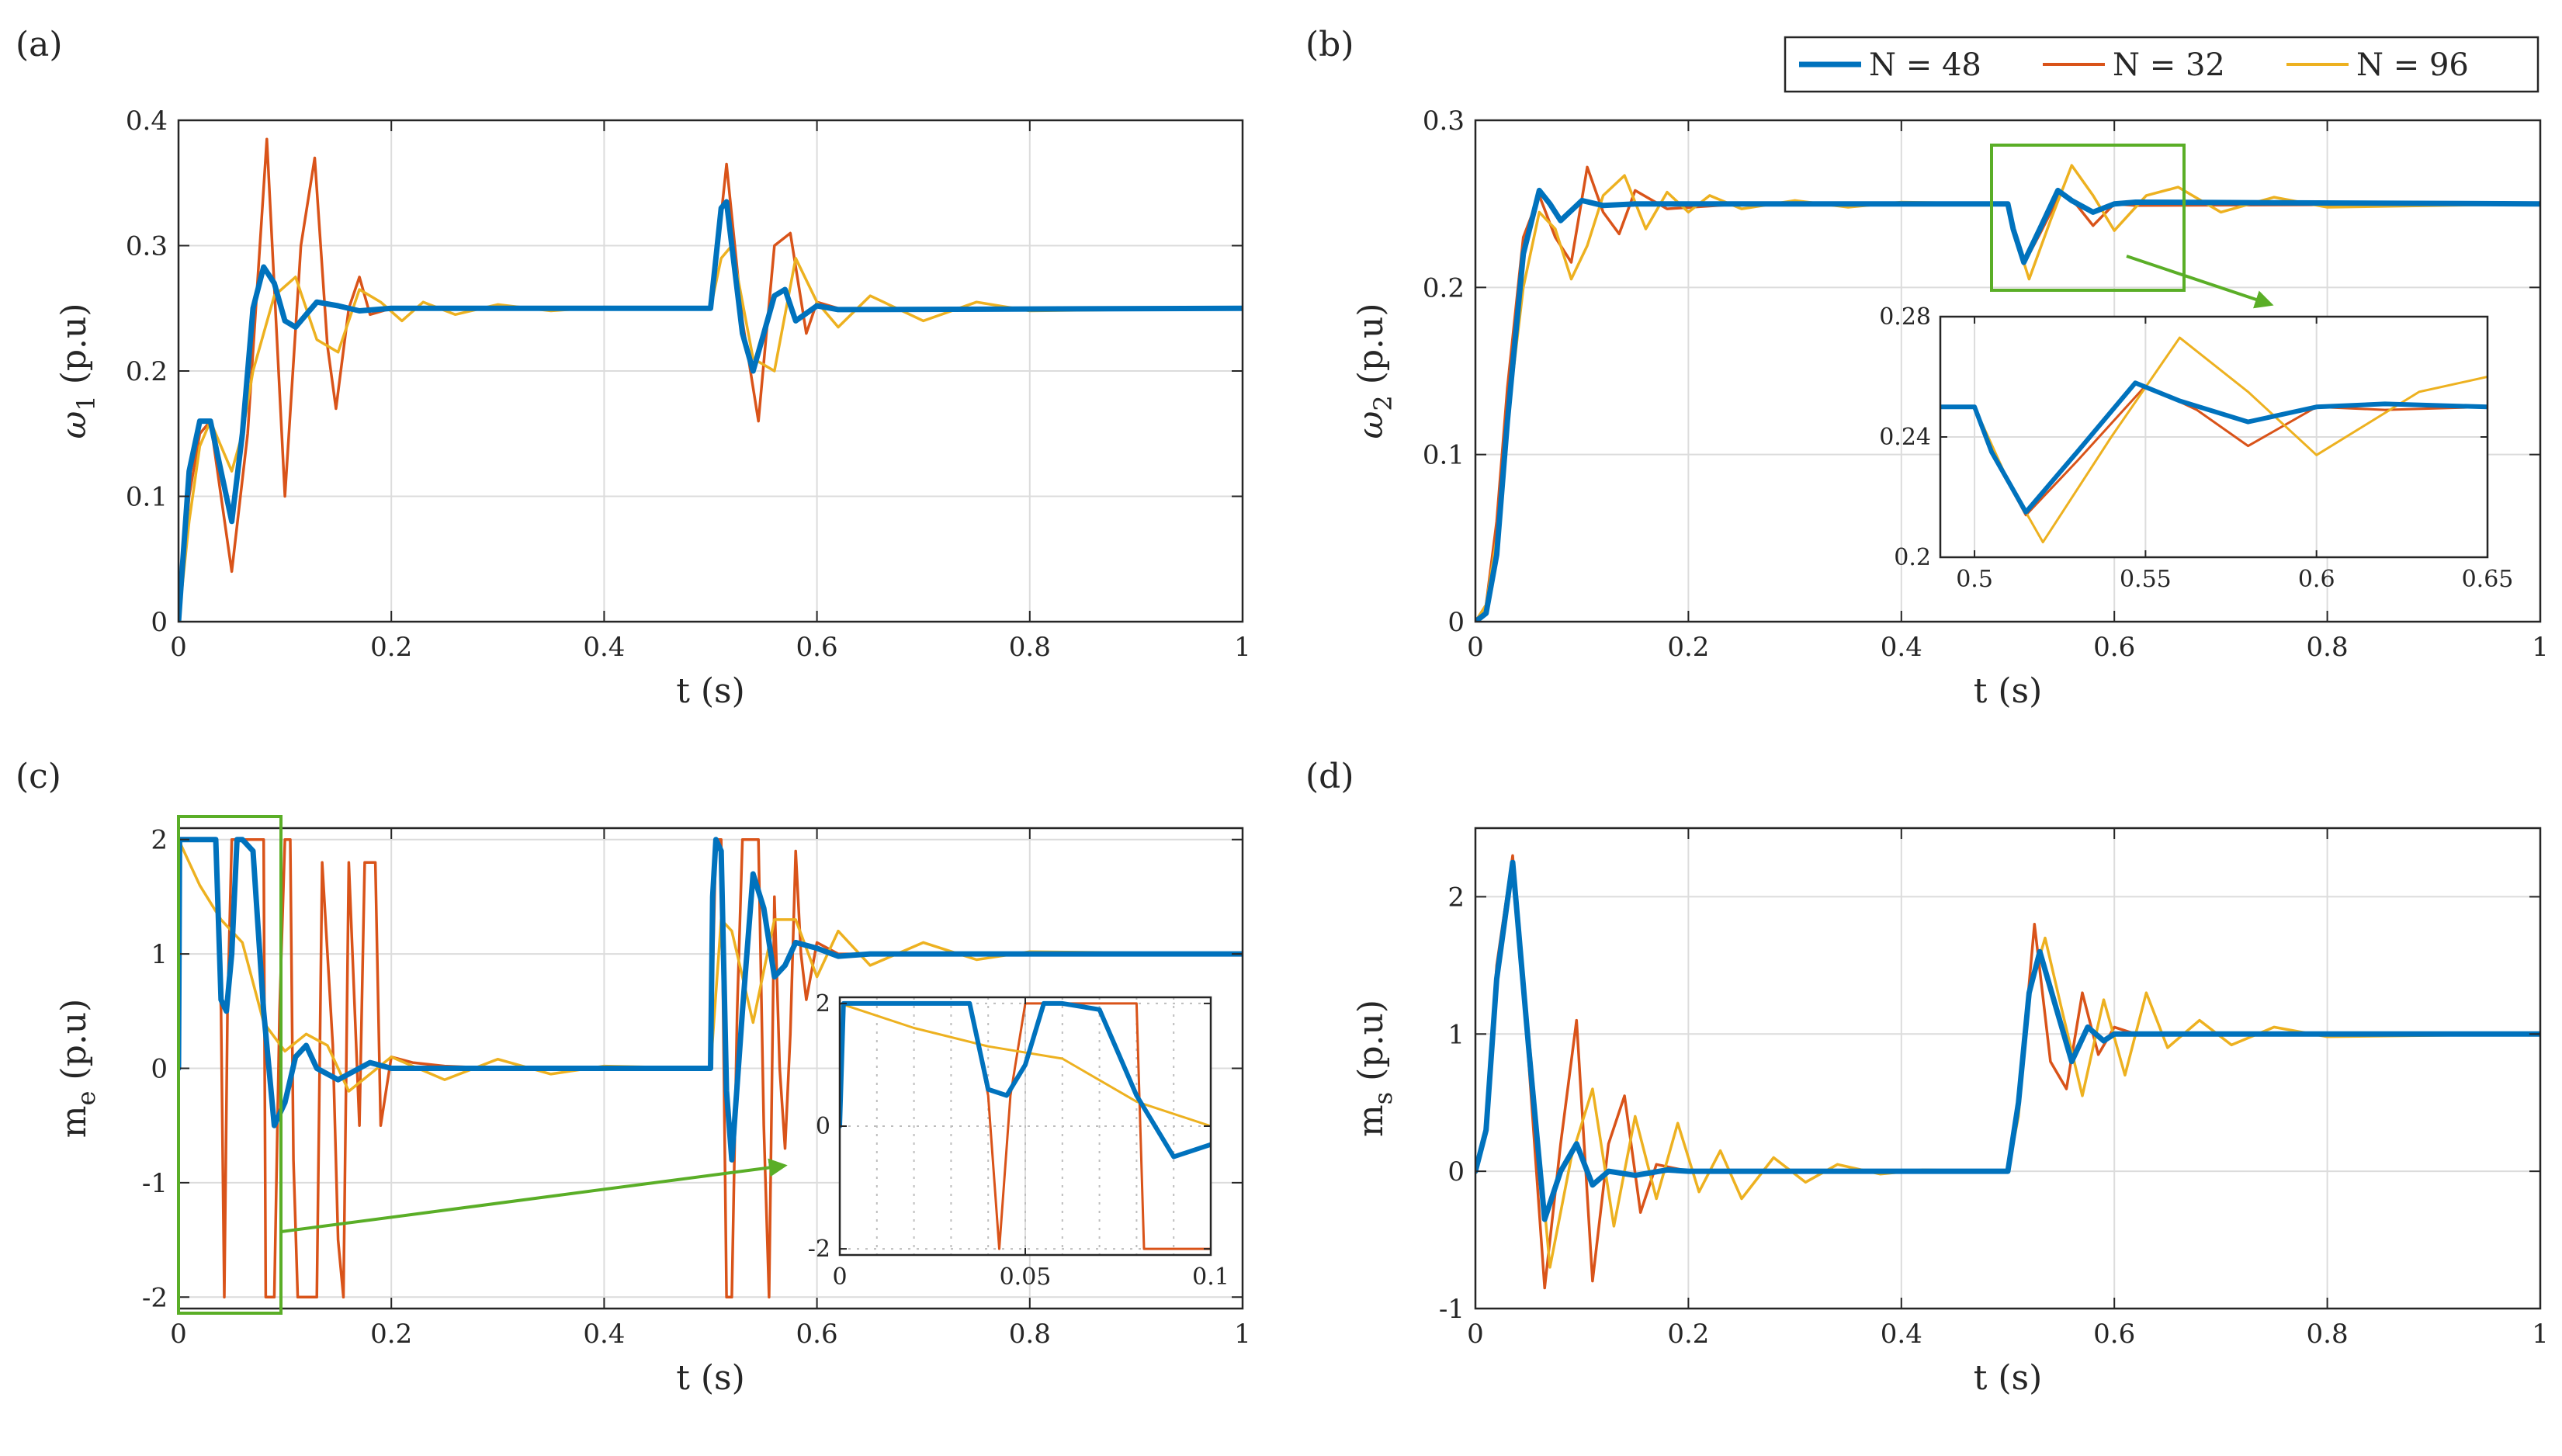 Image resolution: width=2562 pixels, height=1456 pixels. I want to click on x-tick-label: 0.55, so click(2146, 579).